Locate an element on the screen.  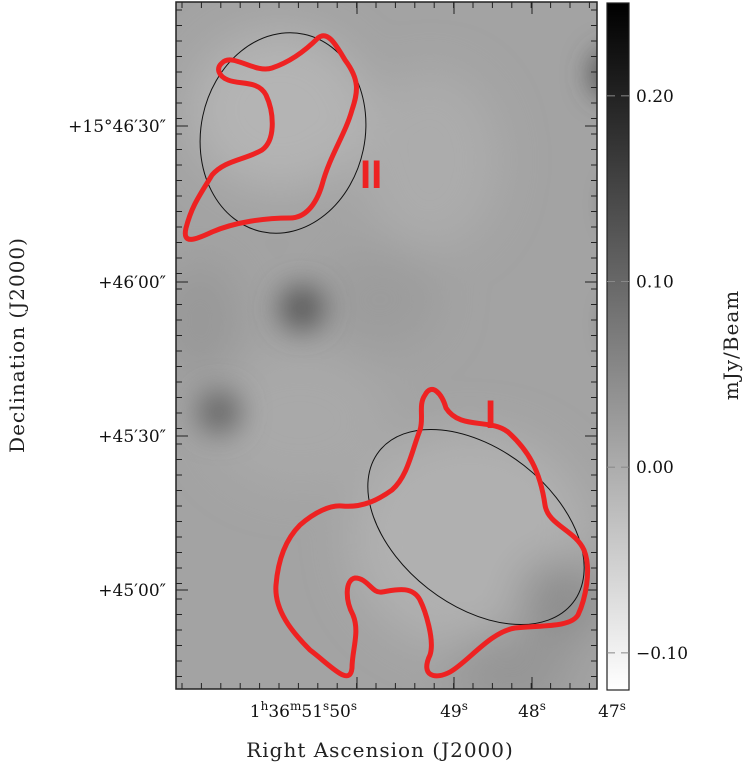
region-label-I: I is located at coordinates (490, 415).